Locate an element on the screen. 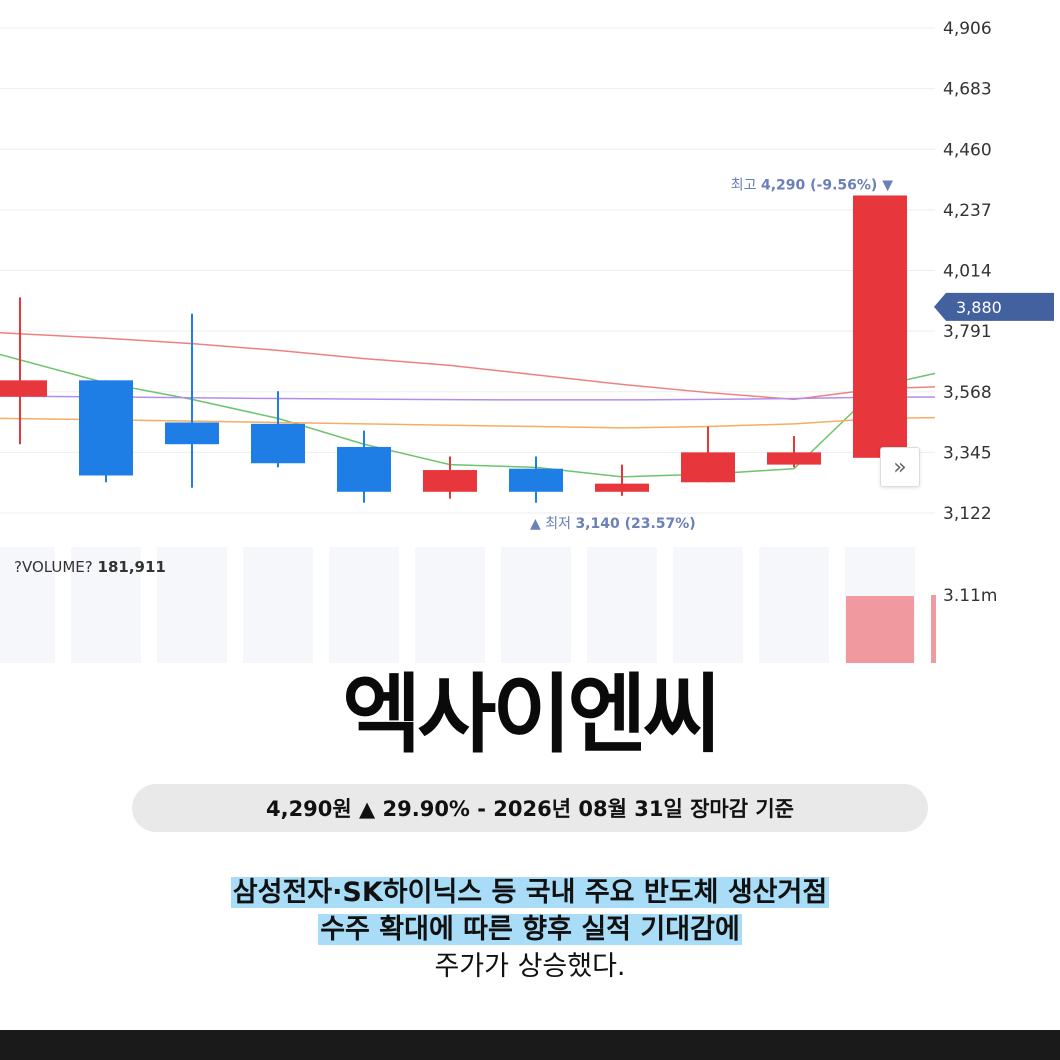 This screenshot has height=1060, width=1060. y-tick-label: 3,122 is located at coordinates (967, 514).